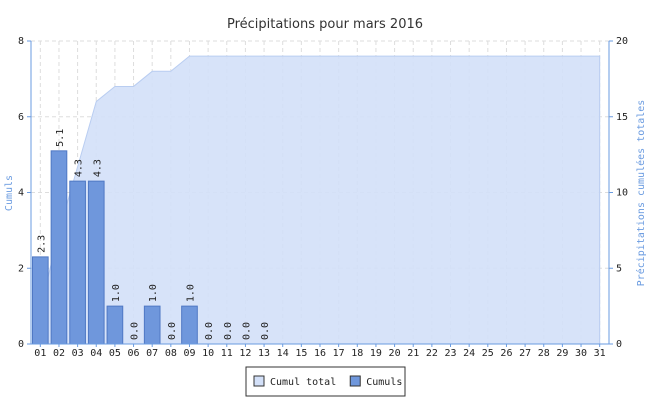 The width and height of the screenshot is (650, 400). What do you see at coordinates (469, 353) in the screenshot?
I see `x-tick-label: 24` at bounding box center [469, 353].